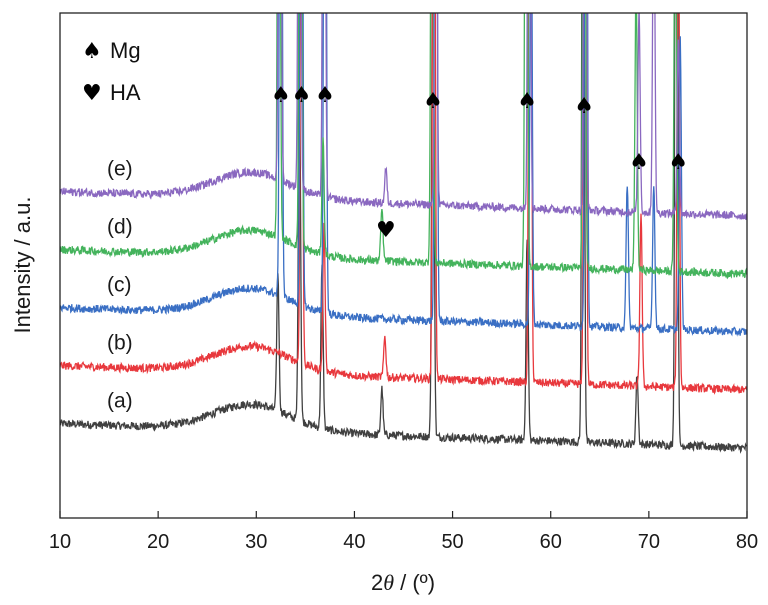  I want to click on x-tick-label: 60, so click(551, 542).